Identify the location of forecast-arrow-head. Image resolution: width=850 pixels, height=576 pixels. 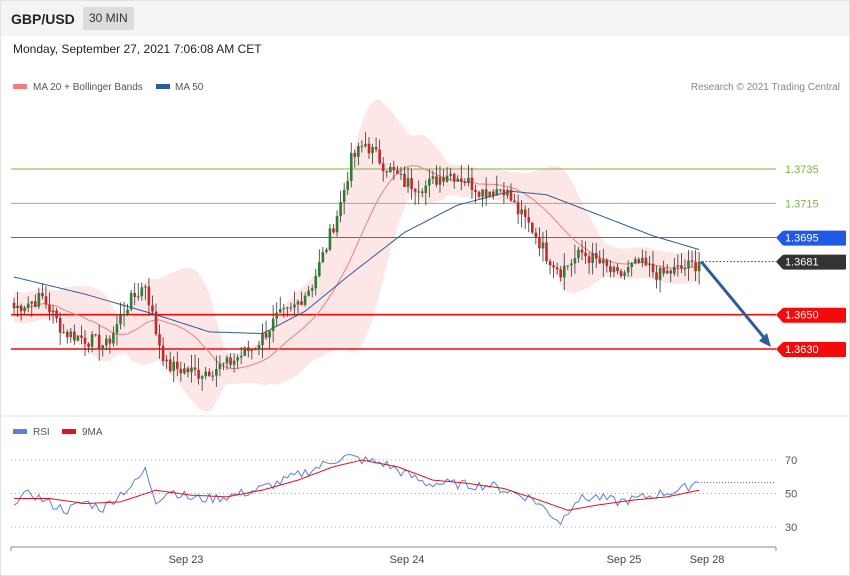
(765, 340).